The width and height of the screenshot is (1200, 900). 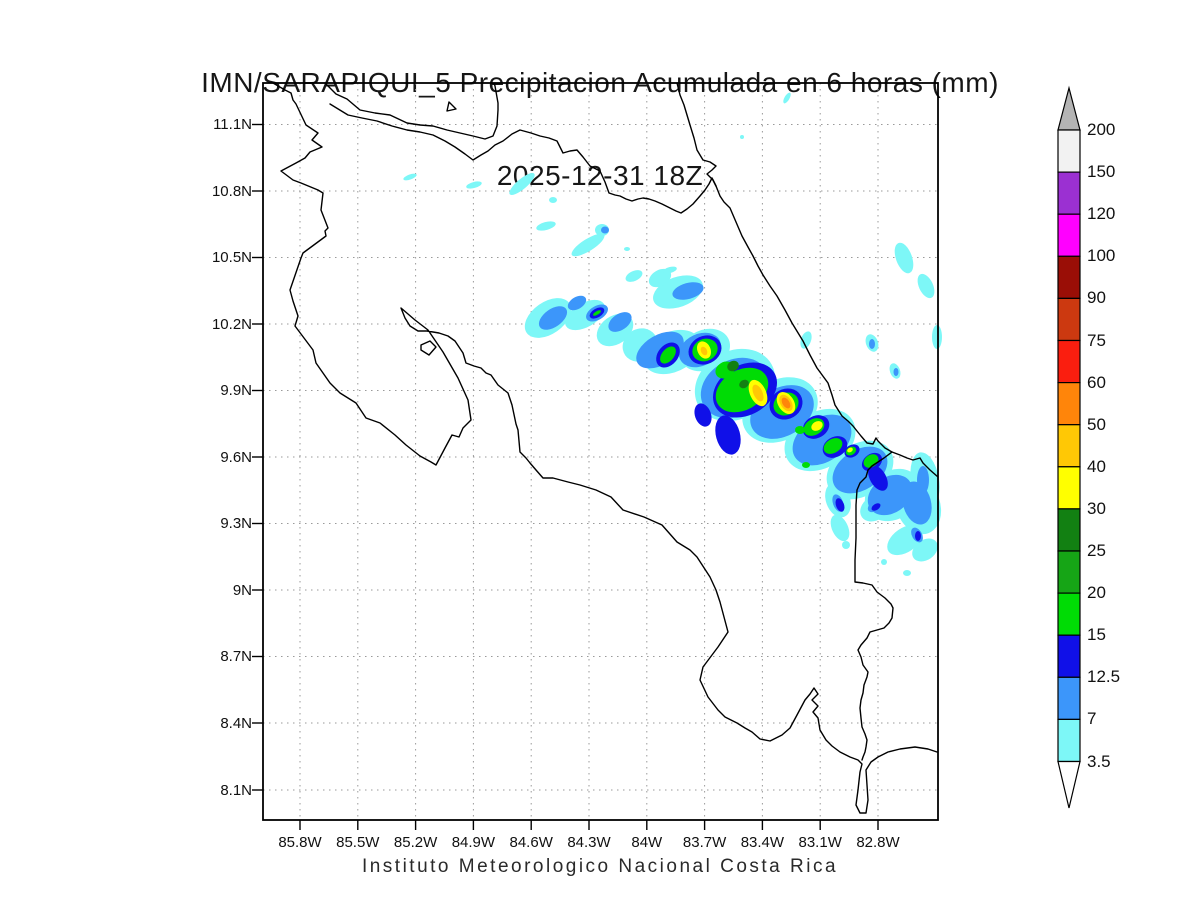 I want to click on colorbar-level-label: 90, so click(x=1096, y=298).